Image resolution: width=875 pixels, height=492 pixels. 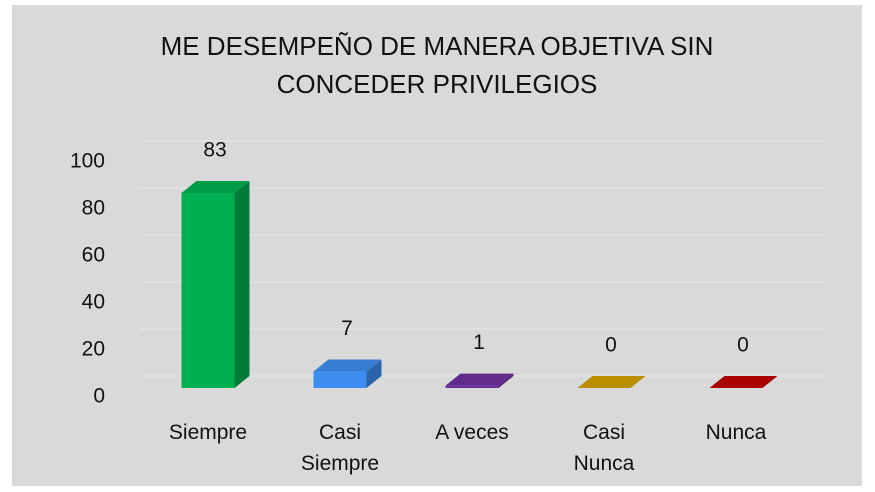 I want to click on value-label: 1, so click(x=479, y=342).